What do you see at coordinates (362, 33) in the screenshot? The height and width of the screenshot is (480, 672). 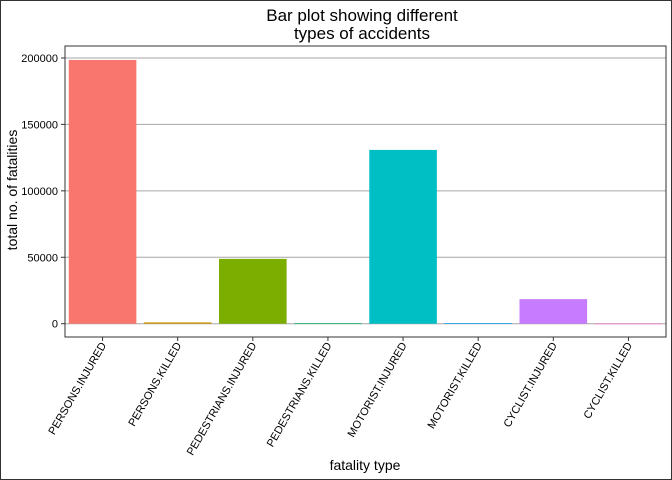 I see `chart-title-line-2: types of accidents` at bounding box center [362, 33].